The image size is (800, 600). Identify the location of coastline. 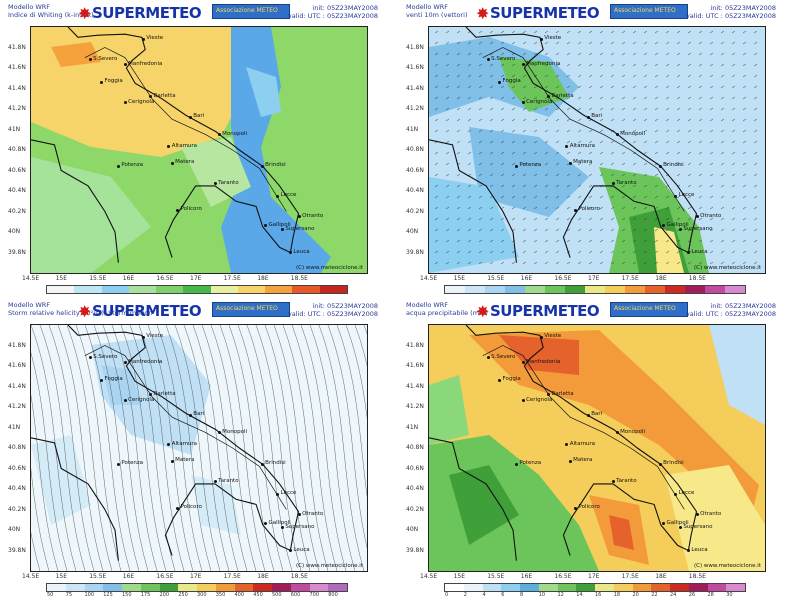
(581, 142).